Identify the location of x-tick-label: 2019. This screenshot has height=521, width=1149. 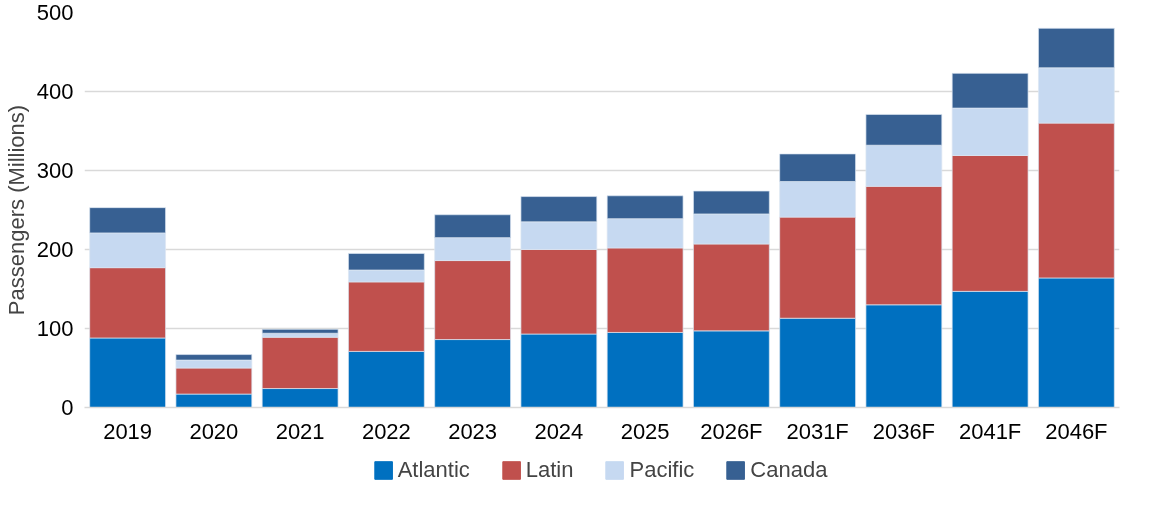
(128, 431).